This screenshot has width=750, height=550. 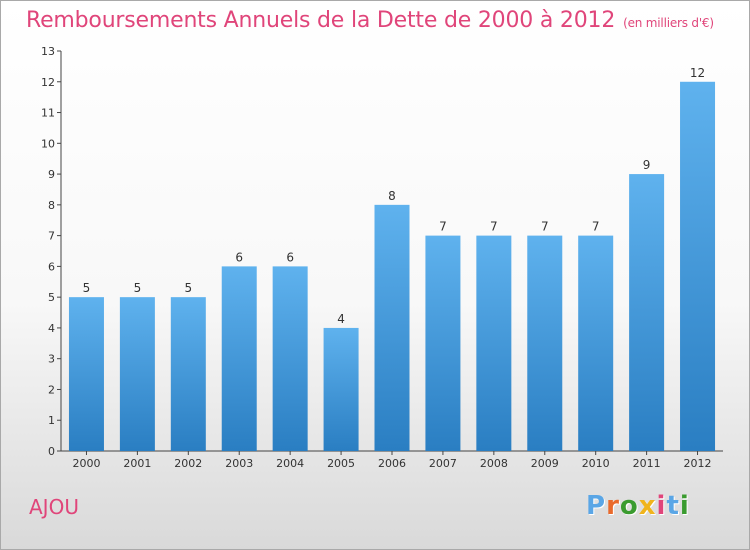 I want to click on x-tick-label: 2006, so click(x=392, y=463).